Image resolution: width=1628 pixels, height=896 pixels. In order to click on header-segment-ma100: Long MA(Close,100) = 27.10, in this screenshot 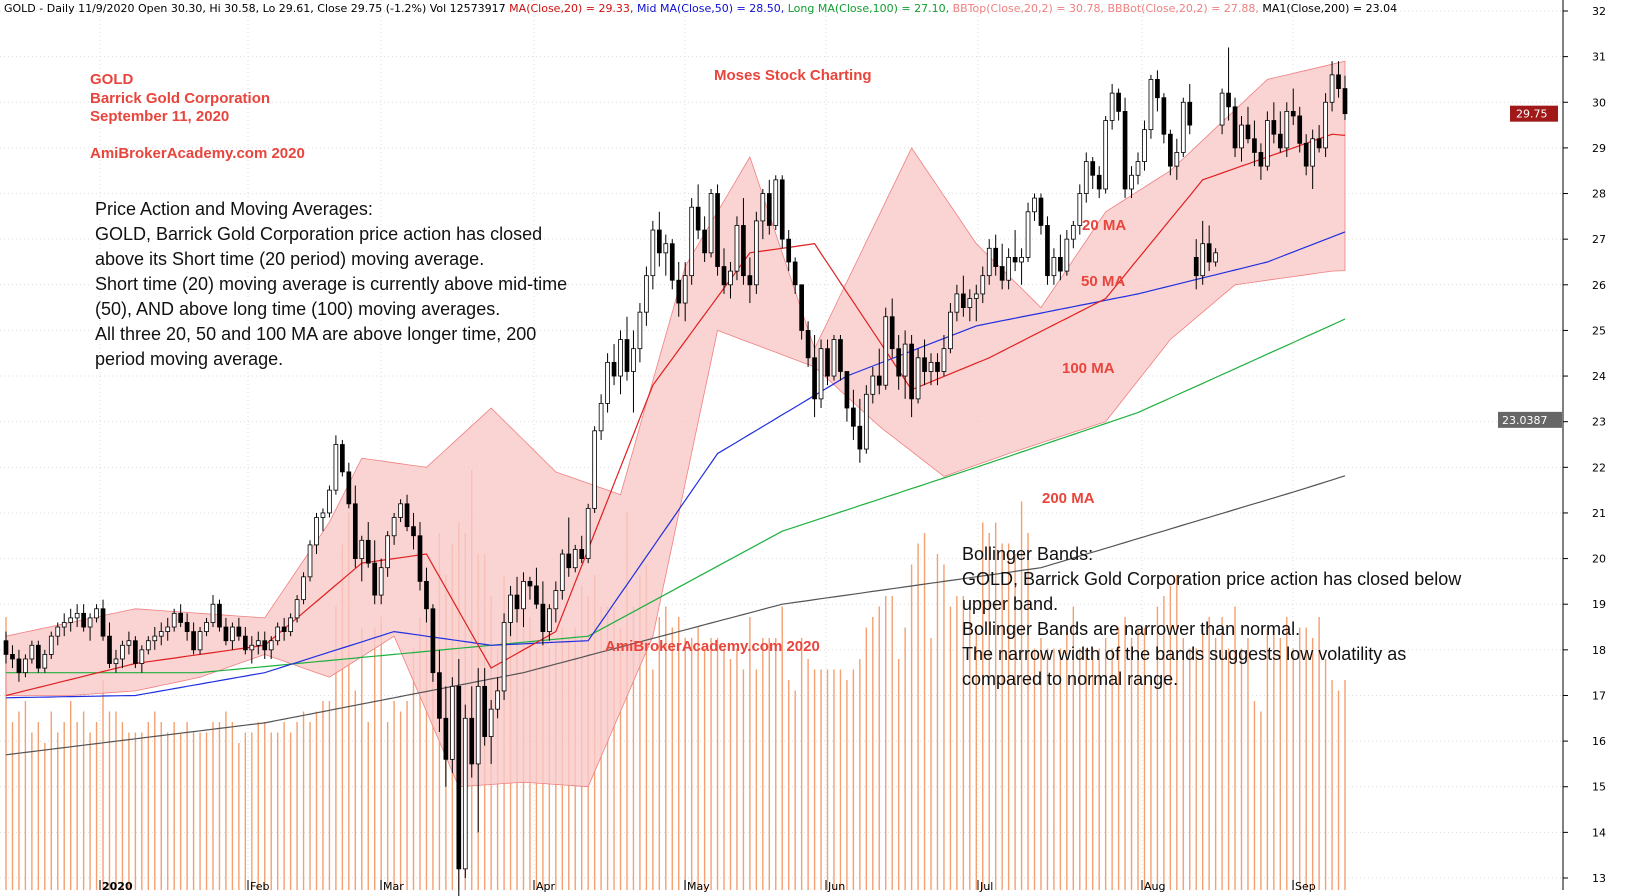, I will do `click(870, 8)`.